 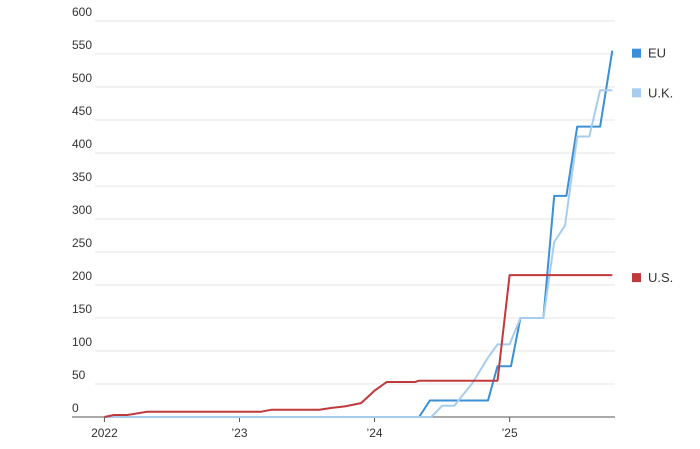 I want to click on legend-label: EU, so click(x=657, y=53).